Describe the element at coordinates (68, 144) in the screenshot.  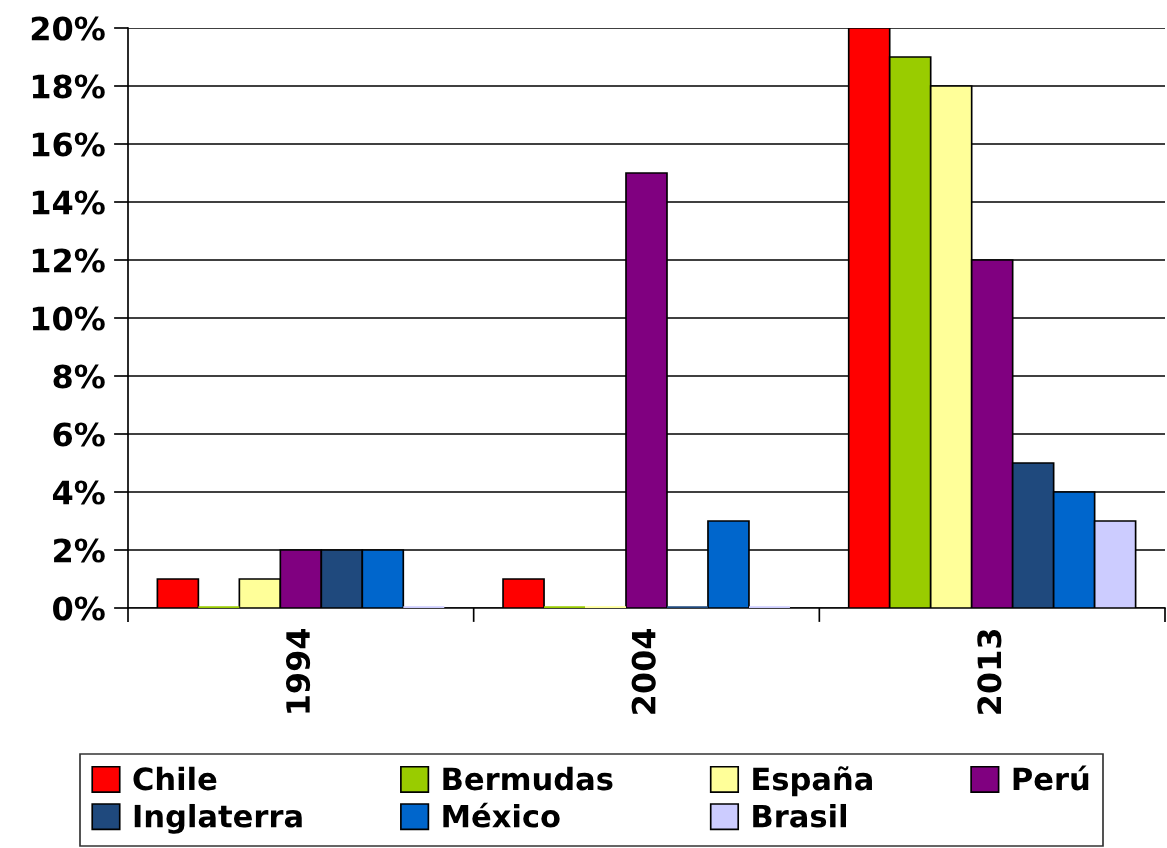
I see `y-tick-label: 16%` at that location.